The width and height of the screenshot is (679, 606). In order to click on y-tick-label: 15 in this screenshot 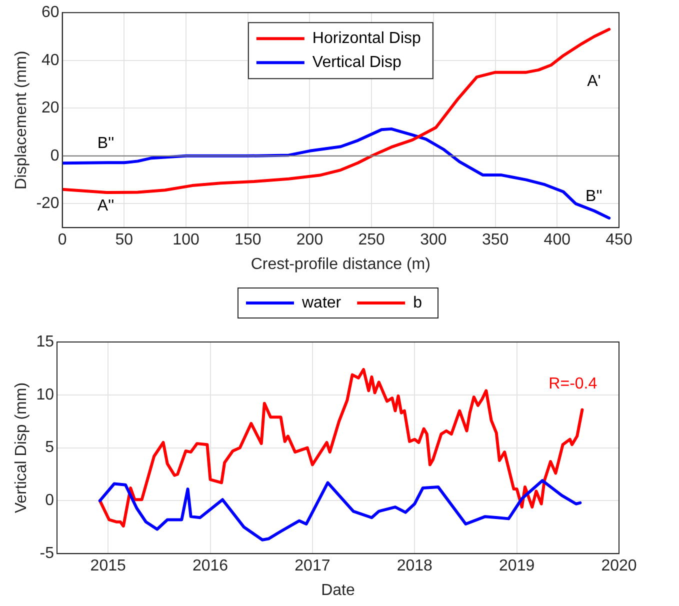, I will do `click(45, 341)`.